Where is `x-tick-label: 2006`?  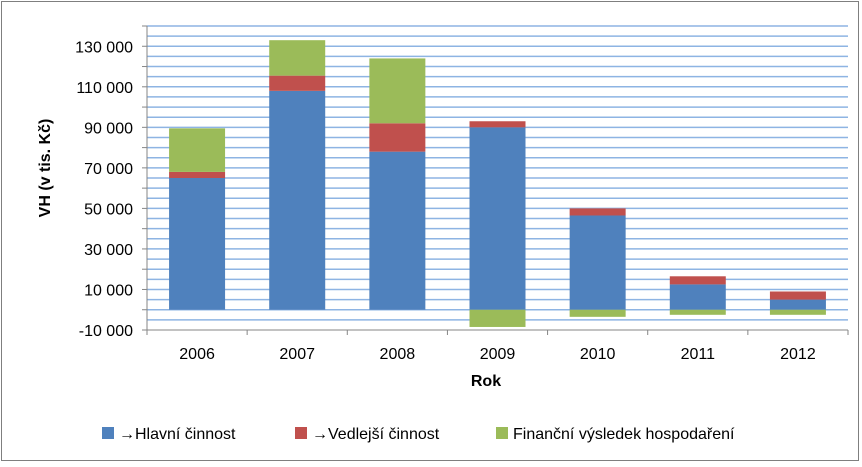 x-tick-label: 2006 is located at coordinates (197, 354).